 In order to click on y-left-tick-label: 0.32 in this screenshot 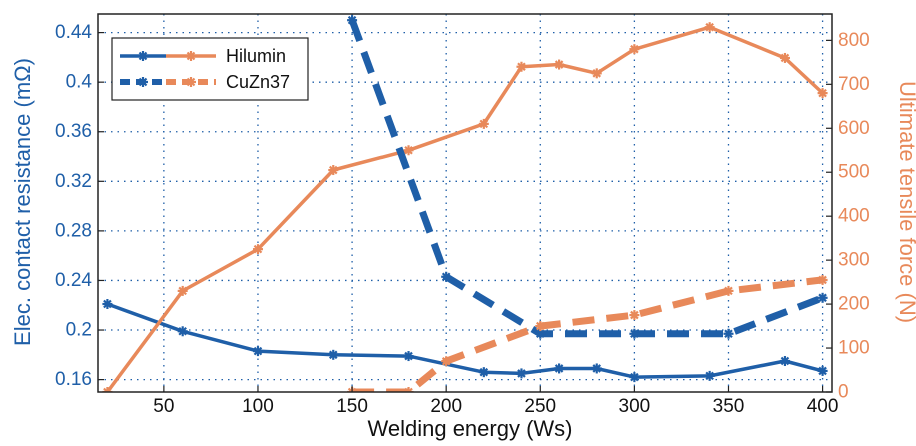, I will do `click(73, 181)`.